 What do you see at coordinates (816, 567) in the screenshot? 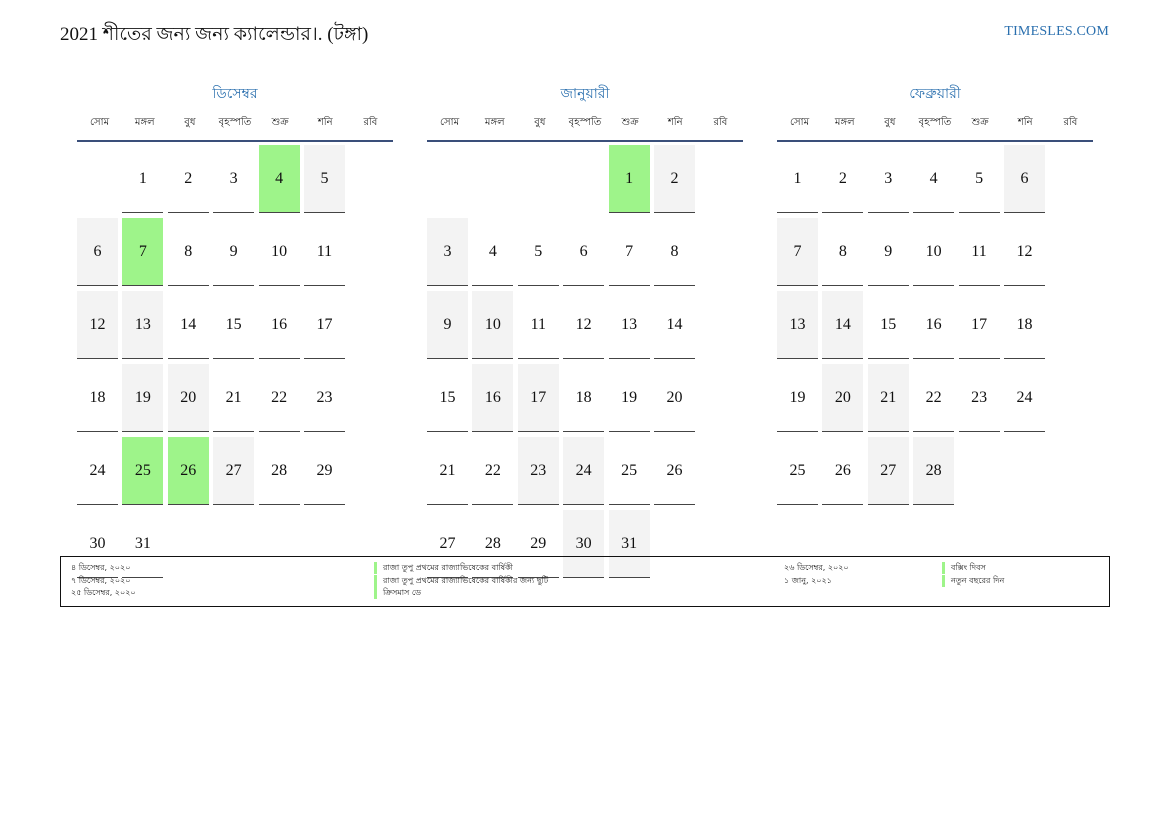
I see `holiday-date: ২৬ ডিসেম্বর, ২০২০` at bounding box center [816, 567].